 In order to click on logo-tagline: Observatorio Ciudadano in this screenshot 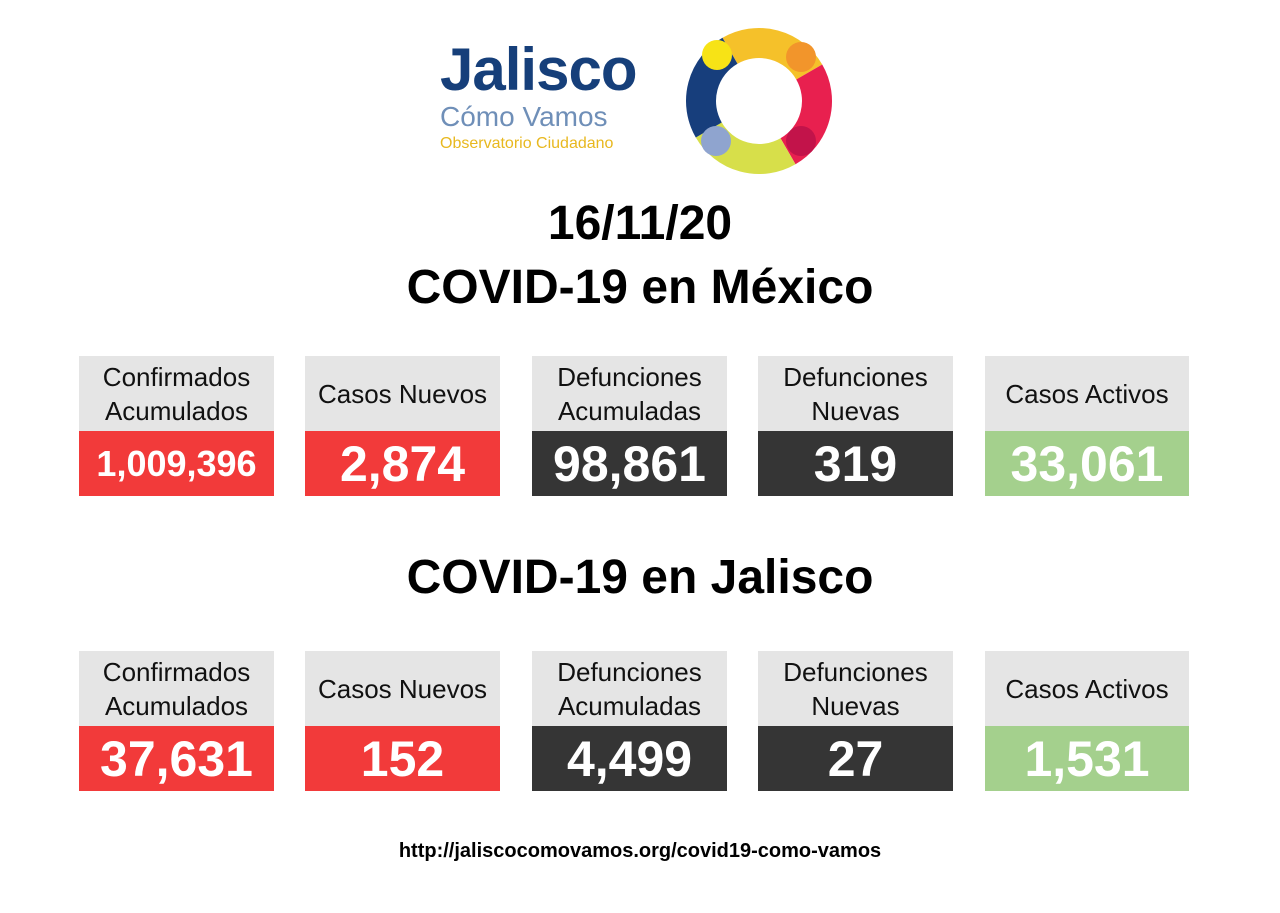, I will do `click(527, 143)`.